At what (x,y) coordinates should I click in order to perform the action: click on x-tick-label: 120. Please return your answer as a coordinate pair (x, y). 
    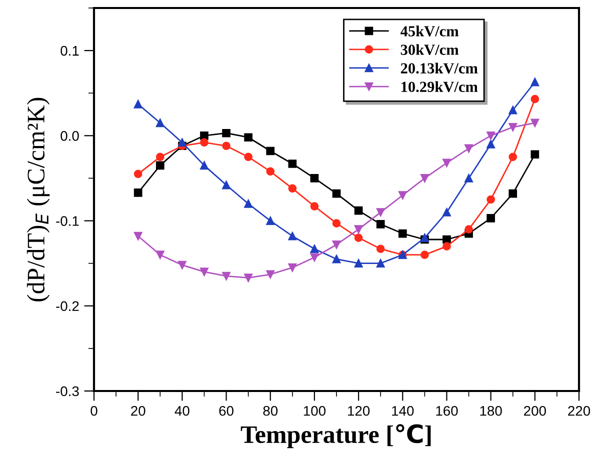
    Looking at the image, I should click on (359, 411).